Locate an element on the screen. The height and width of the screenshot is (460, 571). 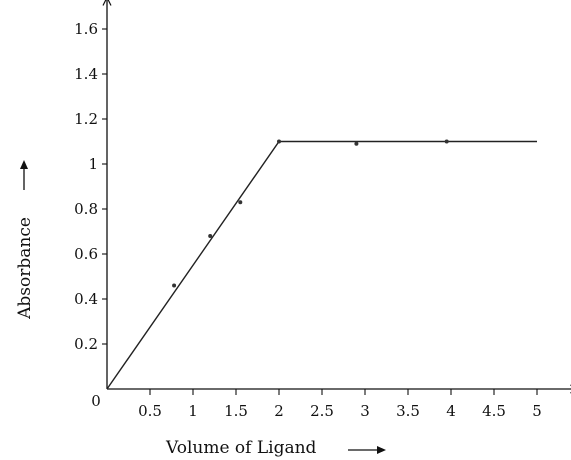
x-axis-label-arrow is located at coordinates (367, 450).